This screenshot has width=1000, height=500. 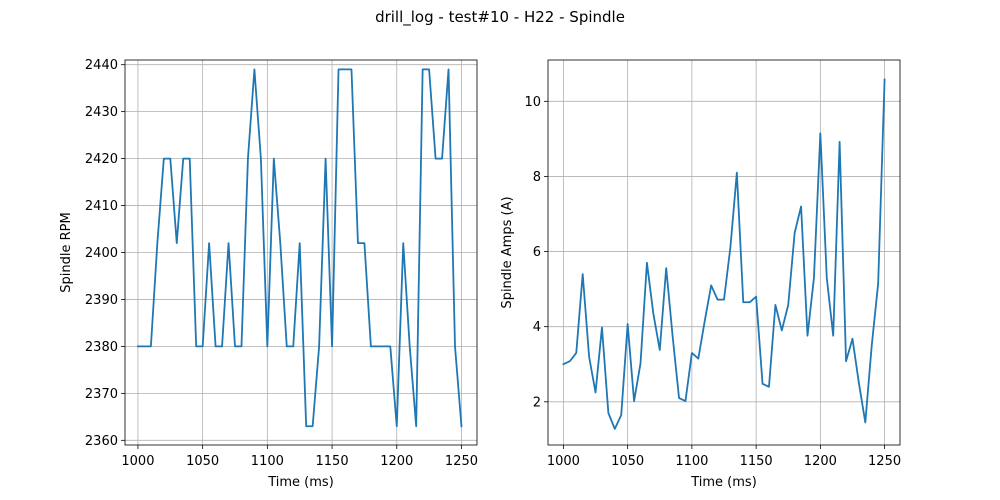 What do you see at coordinates (756, 461) in the screenshot?
I see `amps-x-tick-label: 1150` at bounding box center [756, 461].